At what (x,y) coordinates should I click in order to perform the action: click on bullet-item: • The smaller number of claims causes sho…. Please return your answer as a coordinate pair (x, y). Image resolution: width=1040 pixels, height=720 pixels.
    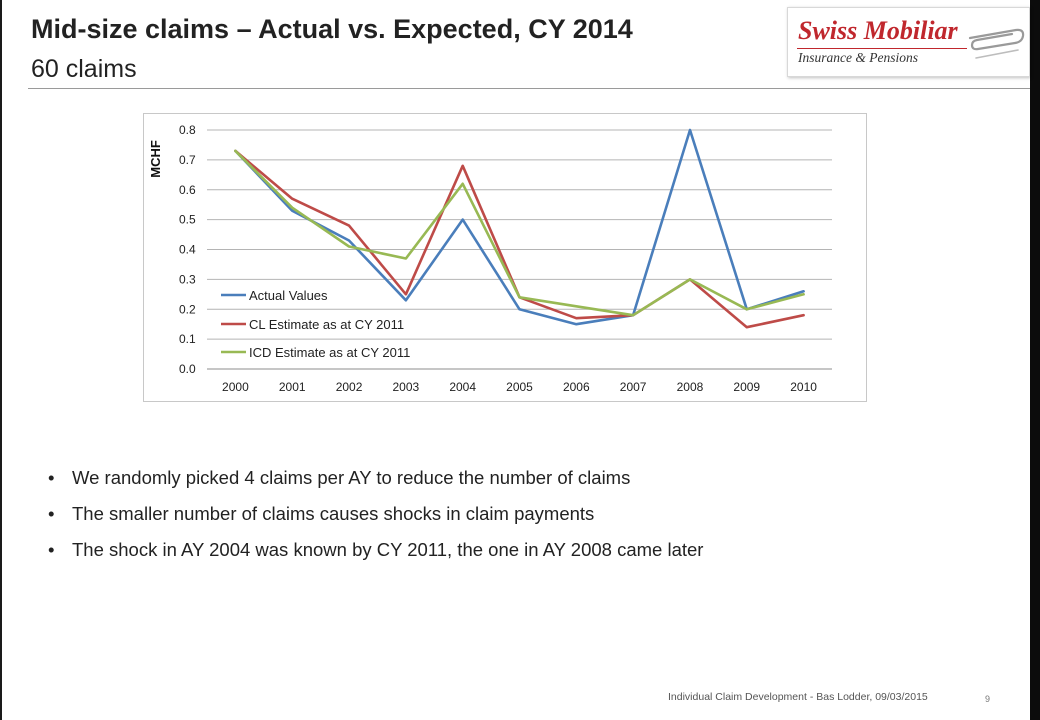
    Looking at the image, I should click on (375, 519).